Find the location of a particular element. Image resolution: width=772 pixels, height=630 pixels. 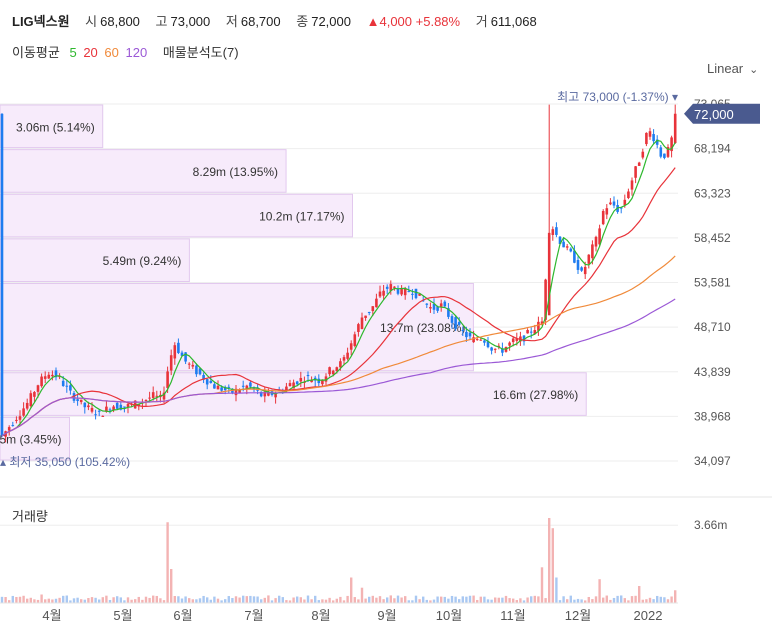

ma5-legend: 5 is located at coordinates (73, 52).